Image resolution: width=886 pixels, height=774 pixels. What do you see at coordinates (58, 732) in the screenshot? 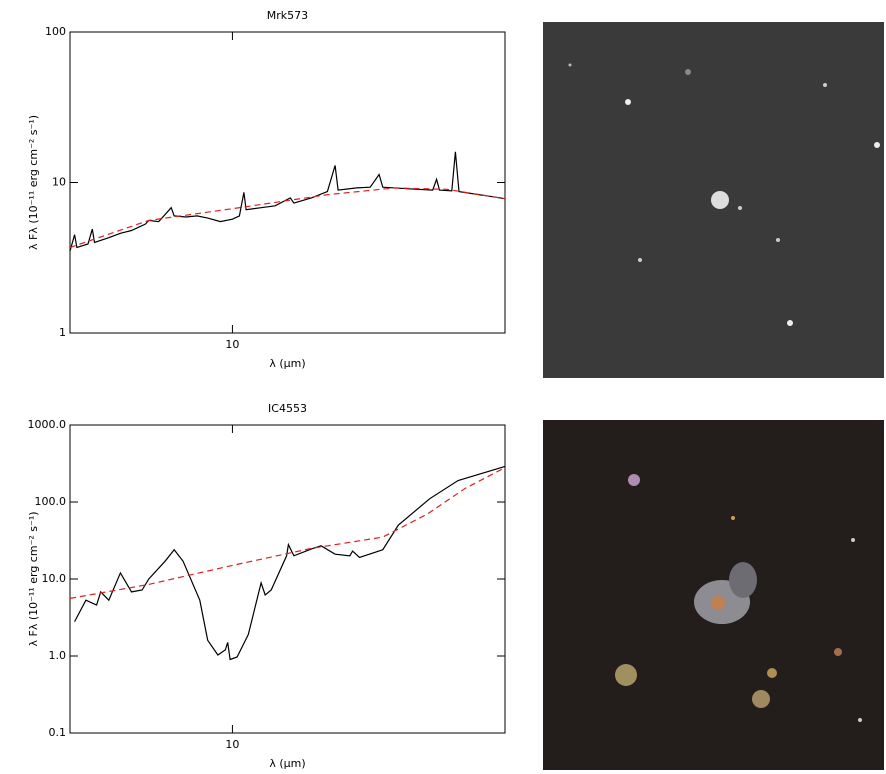
I see `y-tick-label: 0.1` at bounding box center [58, 732].